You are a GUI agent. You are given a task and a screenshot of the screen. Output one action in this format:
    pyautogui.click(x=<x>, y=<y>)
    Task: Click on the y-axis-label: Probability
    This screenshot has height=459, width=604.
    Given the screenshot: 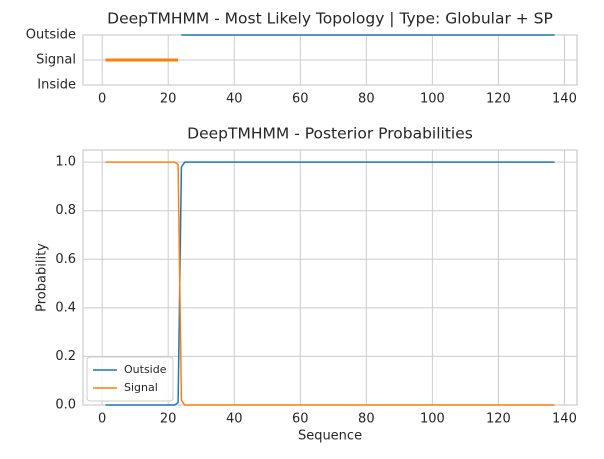 What is the action you would take?
    pyautogui.click(x=42, y=277)
    